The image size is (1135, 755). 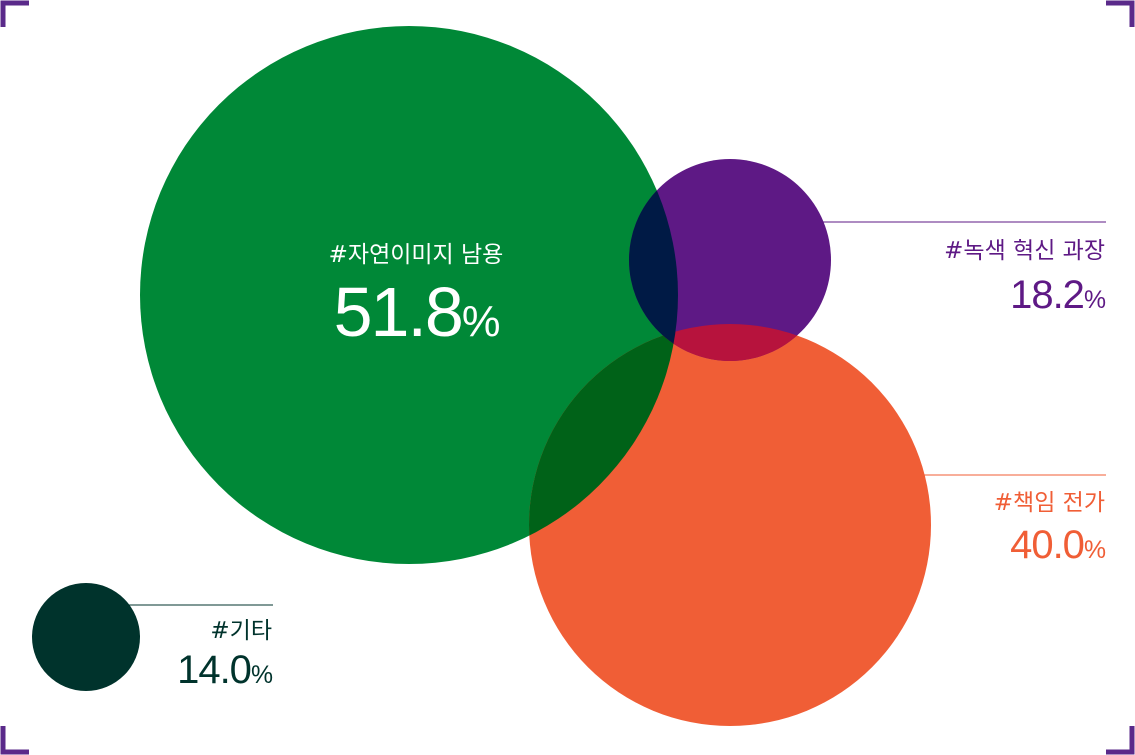 What do you see at coordinates (241, 631) in the screenshot?
I see `tag-label-other: #기타` at bounding box center [241, 631].